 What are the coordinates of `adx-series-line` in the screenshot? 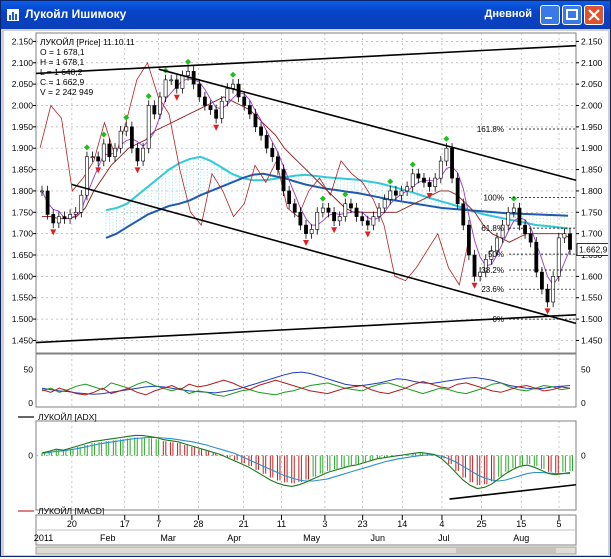 It's located at (306, 388).